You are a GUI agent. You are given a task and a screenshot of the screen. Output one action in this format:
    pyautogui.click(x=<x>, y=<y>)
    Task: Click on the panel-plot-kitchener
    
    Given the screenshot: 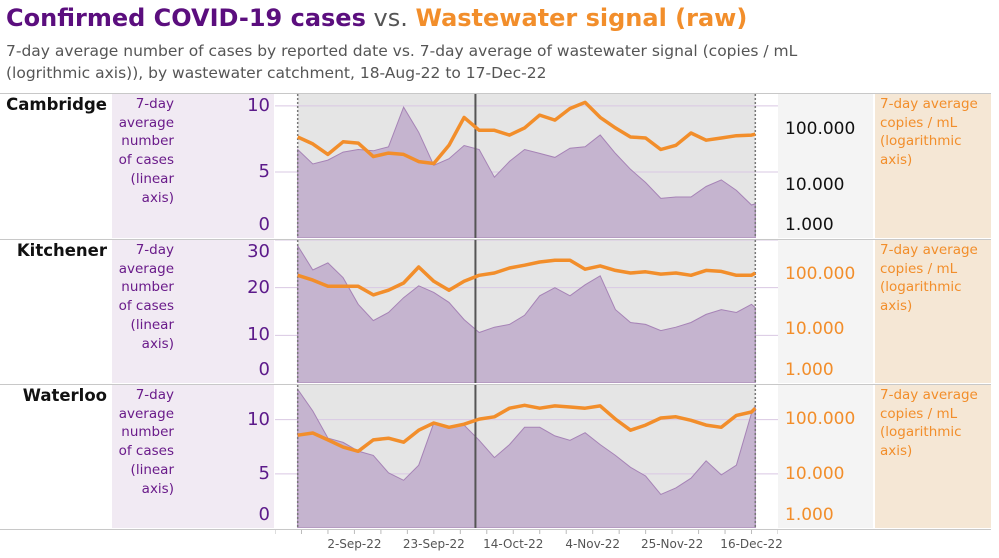 What is the action you would take?
    pyautogui.click(x=526, y=311)
    